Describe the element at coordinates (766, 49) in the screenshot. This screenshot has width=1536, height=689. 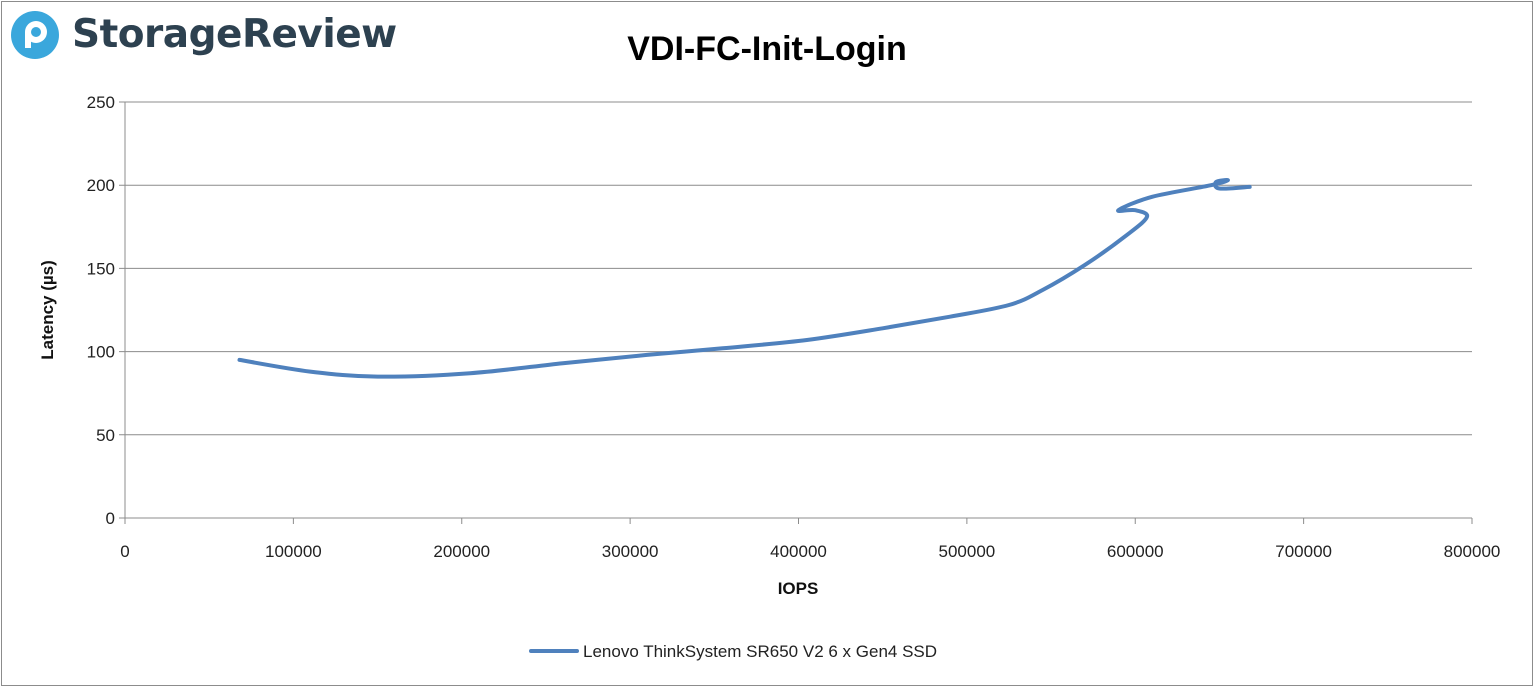
I see `chart-title: VDI-FC-Init-Login` at that location.